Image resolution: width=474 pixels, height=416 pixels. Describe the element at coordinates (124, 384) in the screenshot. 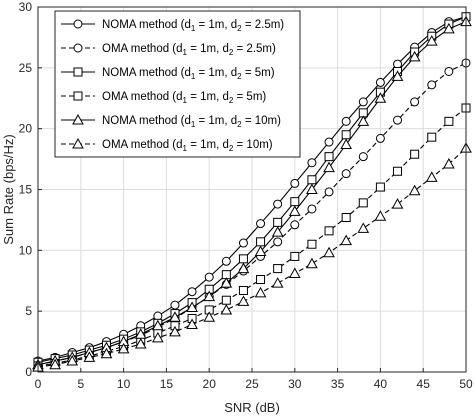

I see `x-tick-label: 10` at that location.